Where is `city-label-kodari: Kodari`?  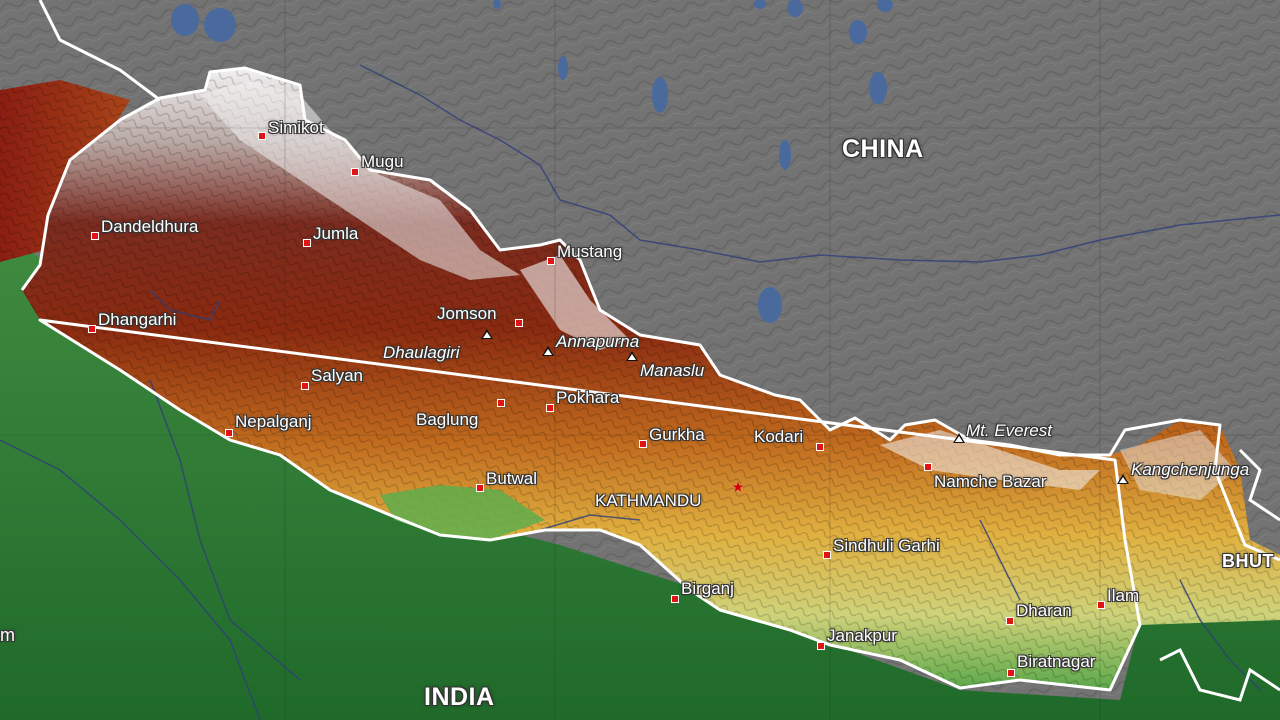
city-label-kodari: Kodari is located at coordinates (779, 436).